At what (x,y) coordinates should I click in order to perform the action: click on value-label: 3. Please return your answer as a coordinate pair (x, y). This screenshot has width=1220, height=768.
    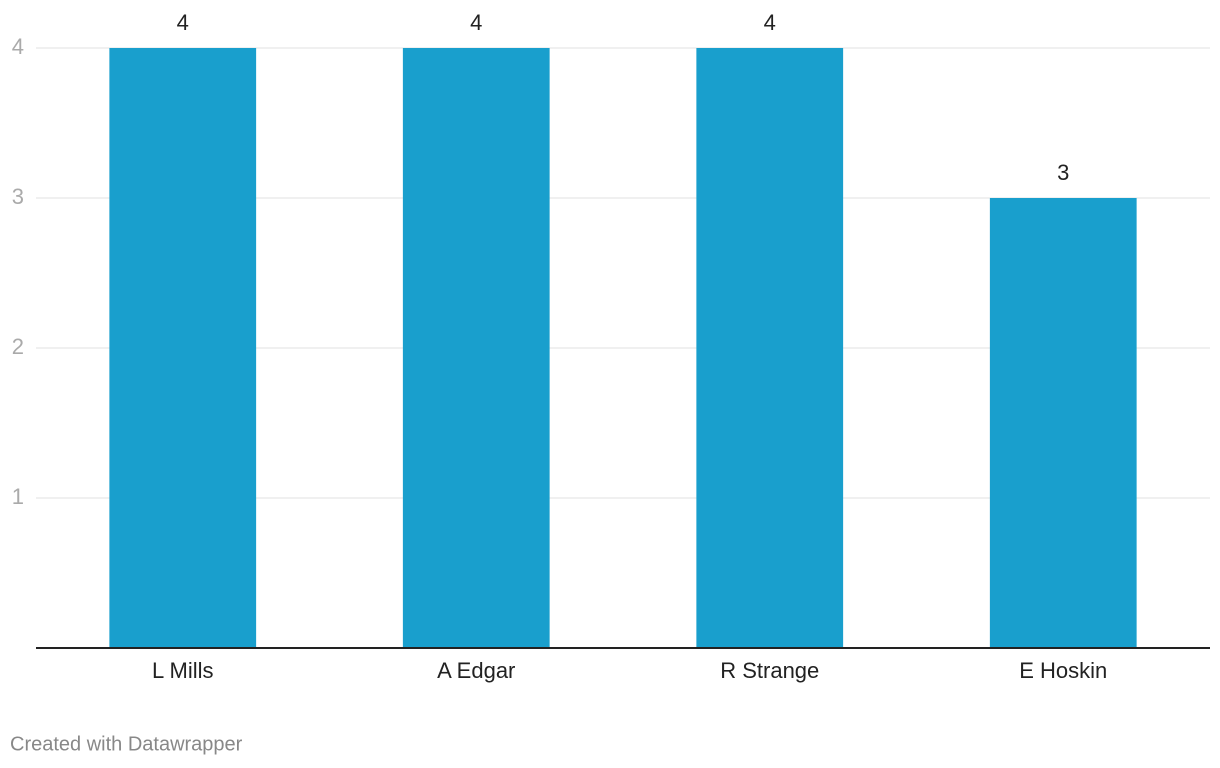
    Looking at the image, I should click on (1063, 172).